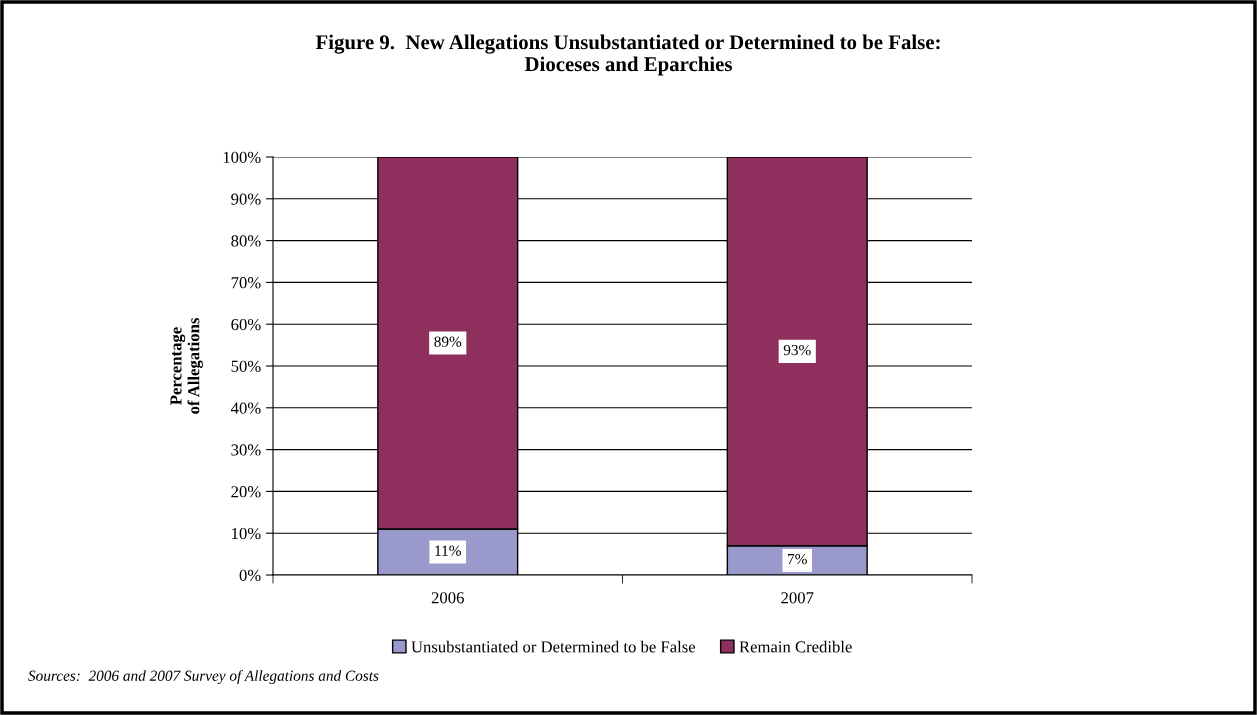 This screenshot has width=1257, height=715. I want to click on legend-label: Remain Credible, so click(795, 646).